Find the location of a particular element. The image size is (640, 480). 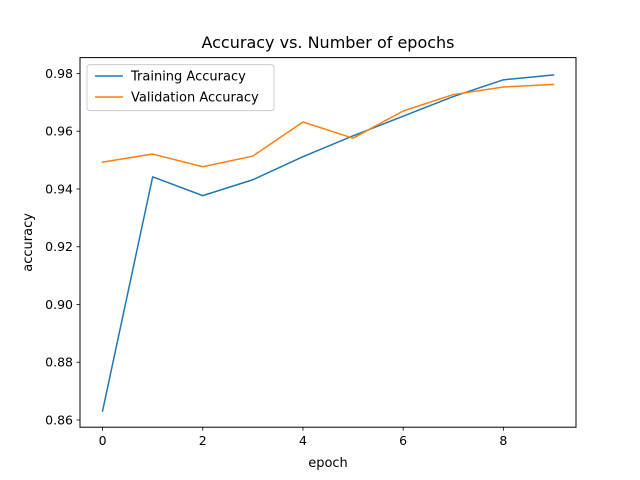

y-axis: 0.86 0.88 0.90 0.92 0.94 0.96 0.98 is located at coordinates (62, 246).